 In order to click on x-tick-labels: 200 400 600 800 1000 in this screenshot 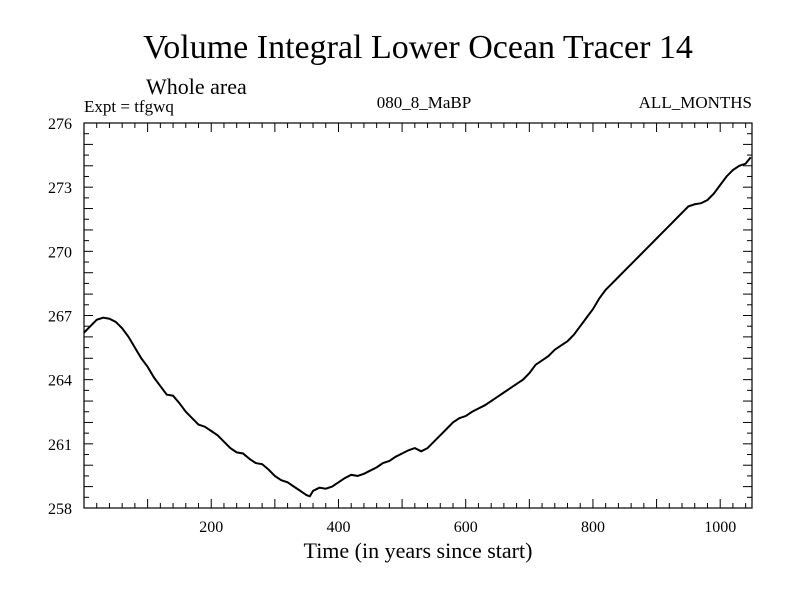, I will do `click(467, 527)`.